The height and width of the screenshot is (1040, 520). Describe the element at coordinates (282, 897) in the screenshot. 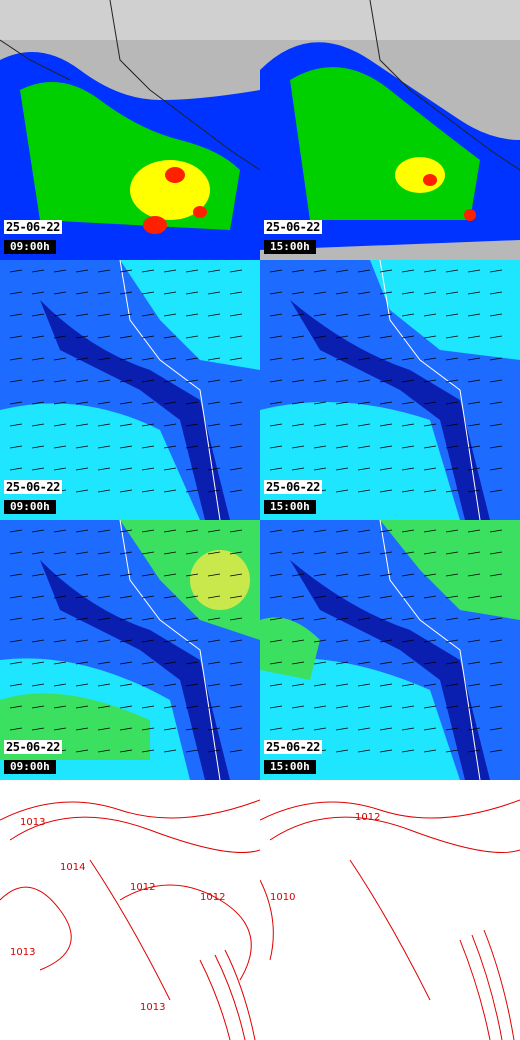

I see `isobar-label: 1010` at that location.